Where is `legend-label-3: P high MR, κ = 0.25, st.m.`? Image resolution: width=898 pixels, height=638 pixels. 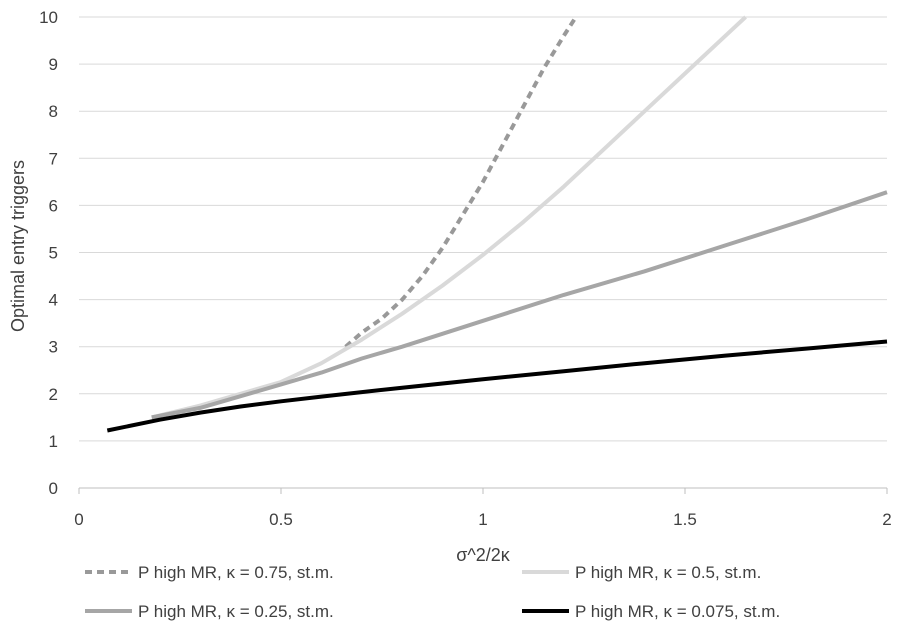 legend-label-3: P high MR, κ = 0.25, st.m. is located at coordinates (236, 611).